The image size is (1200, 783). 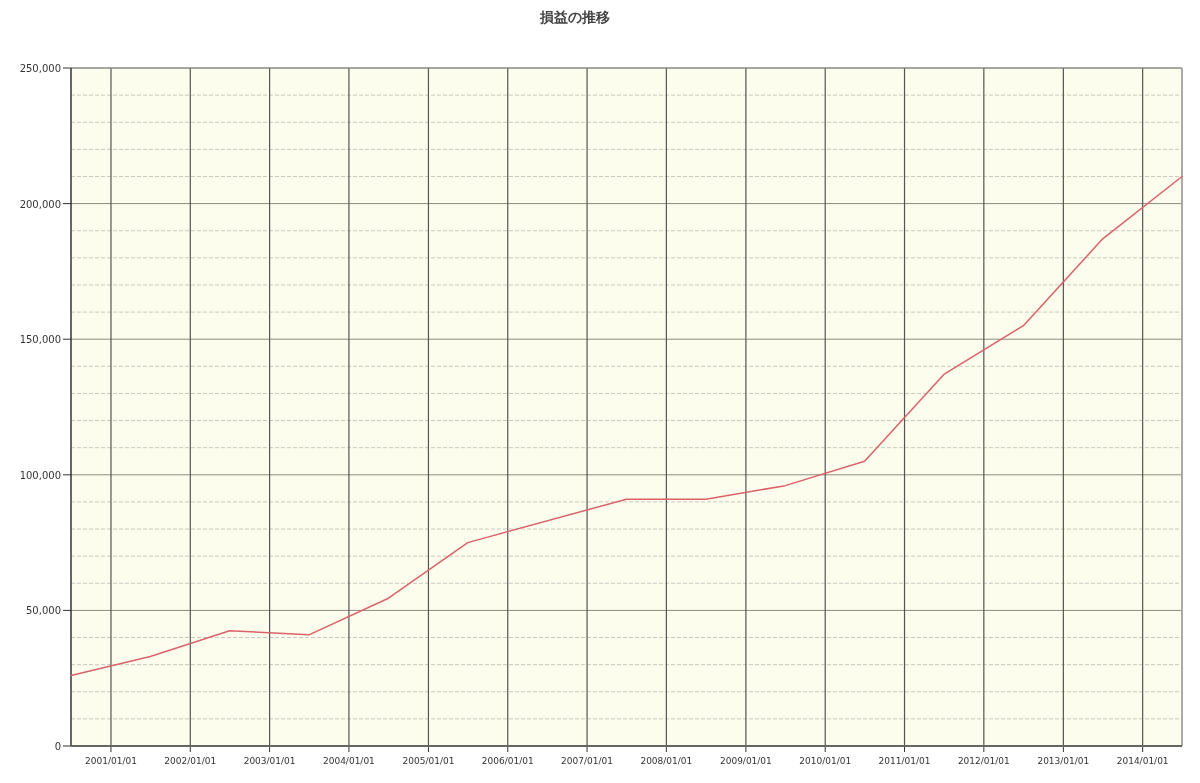 What do you see at coordinates (40, 340) in the screenshot?
I see `y-tick-label: 150,000` at bounding box center [40, 340].